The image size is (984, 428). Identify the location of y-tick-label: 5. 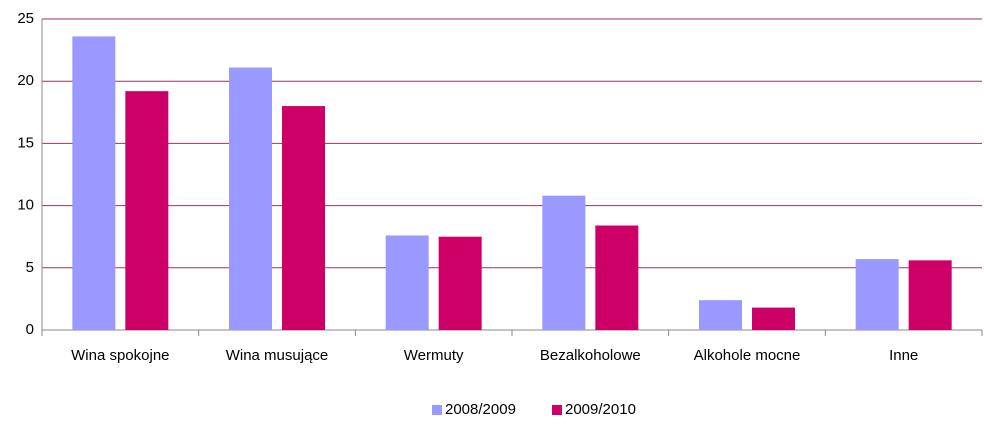
(30, 267).